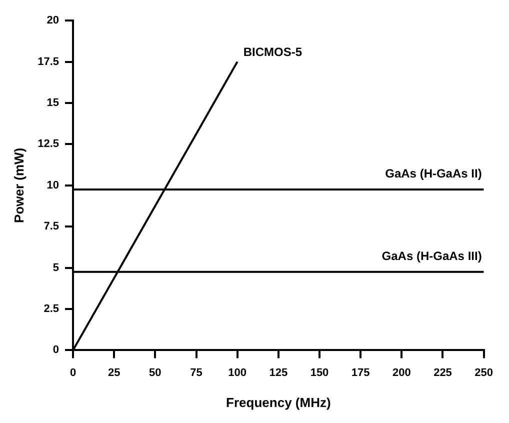  Describe the element at coordinates (432, 255) in the screenshot. I see `series-label: GaAs (H-GaAs III)` at that location.